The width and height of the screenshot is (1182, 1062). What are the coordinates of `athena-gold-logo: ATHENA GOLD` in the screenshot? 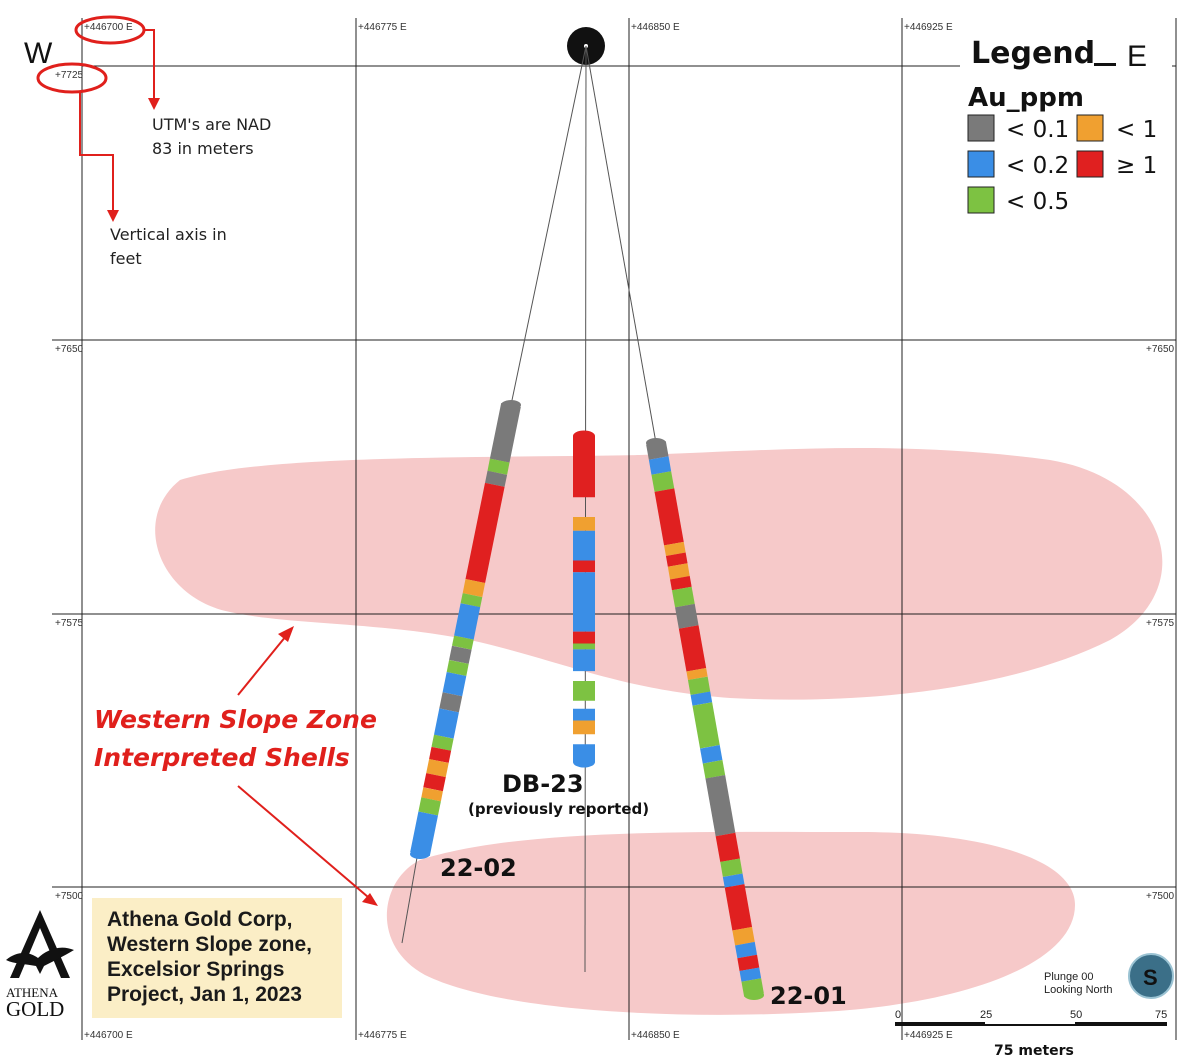 It's located at (40, 965).